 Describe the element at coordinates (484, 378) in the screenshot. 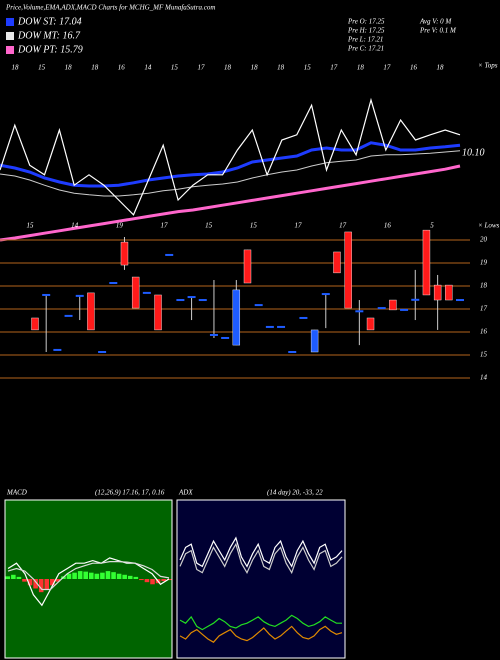

I see `y-tick-label: 14` at that location.